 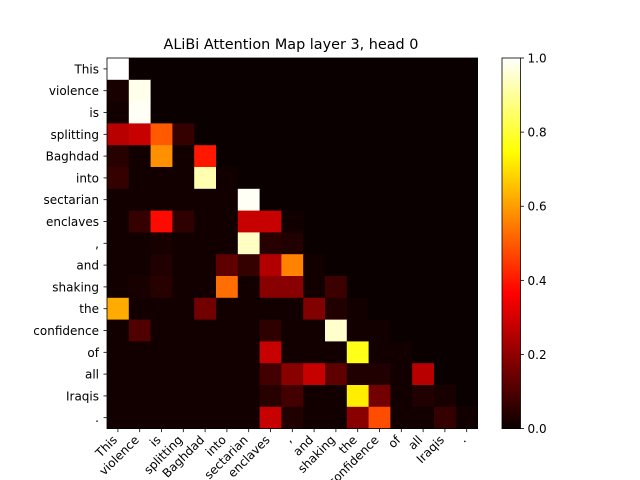 What do you see at coordinates (74, 91) in the screenshot?
I see `y-tick-label: violence` at bounding box center [74, 91].